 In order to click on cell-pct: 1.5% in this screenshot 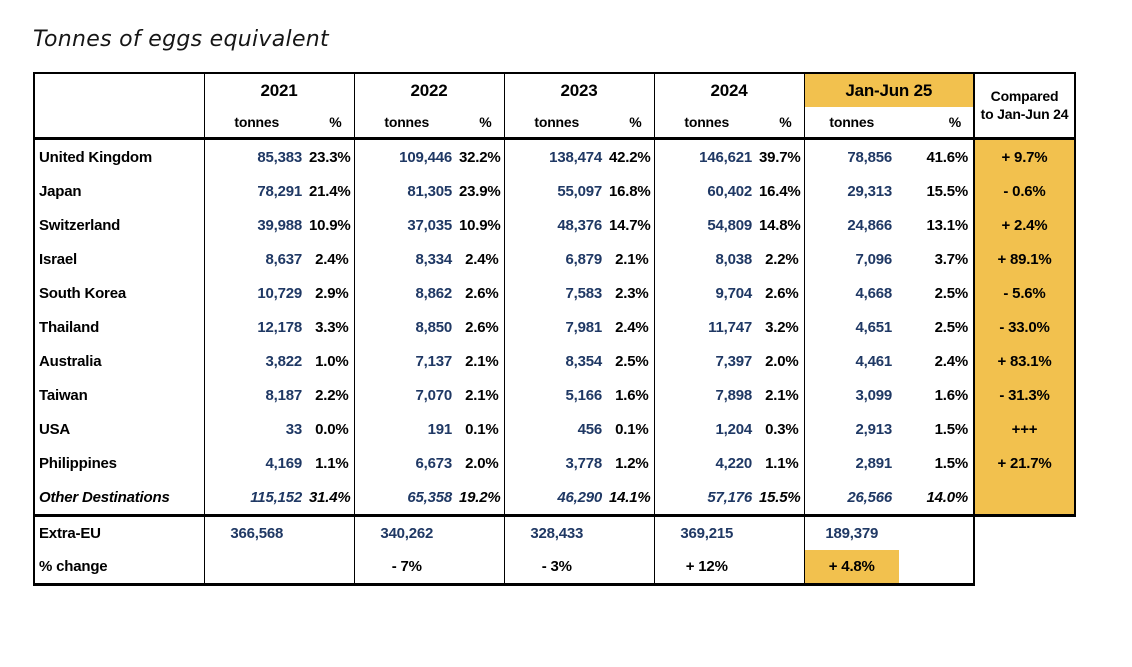, I will do `click(951, 429)`.